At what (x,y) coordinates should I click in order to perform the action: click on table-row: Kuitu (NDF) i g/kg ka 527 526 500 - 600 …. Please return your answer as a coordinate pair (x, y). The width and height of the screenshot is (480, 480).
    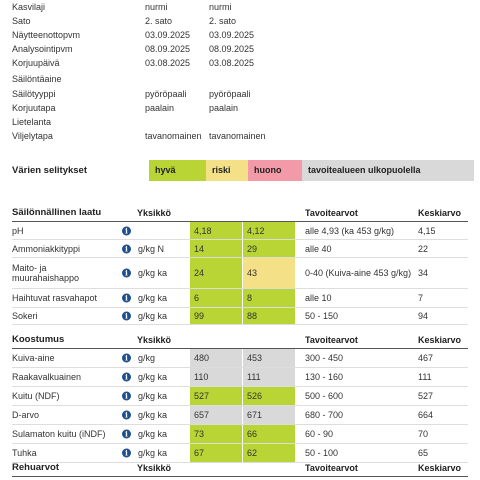
    Looking at the image, I should click on (240, 396).